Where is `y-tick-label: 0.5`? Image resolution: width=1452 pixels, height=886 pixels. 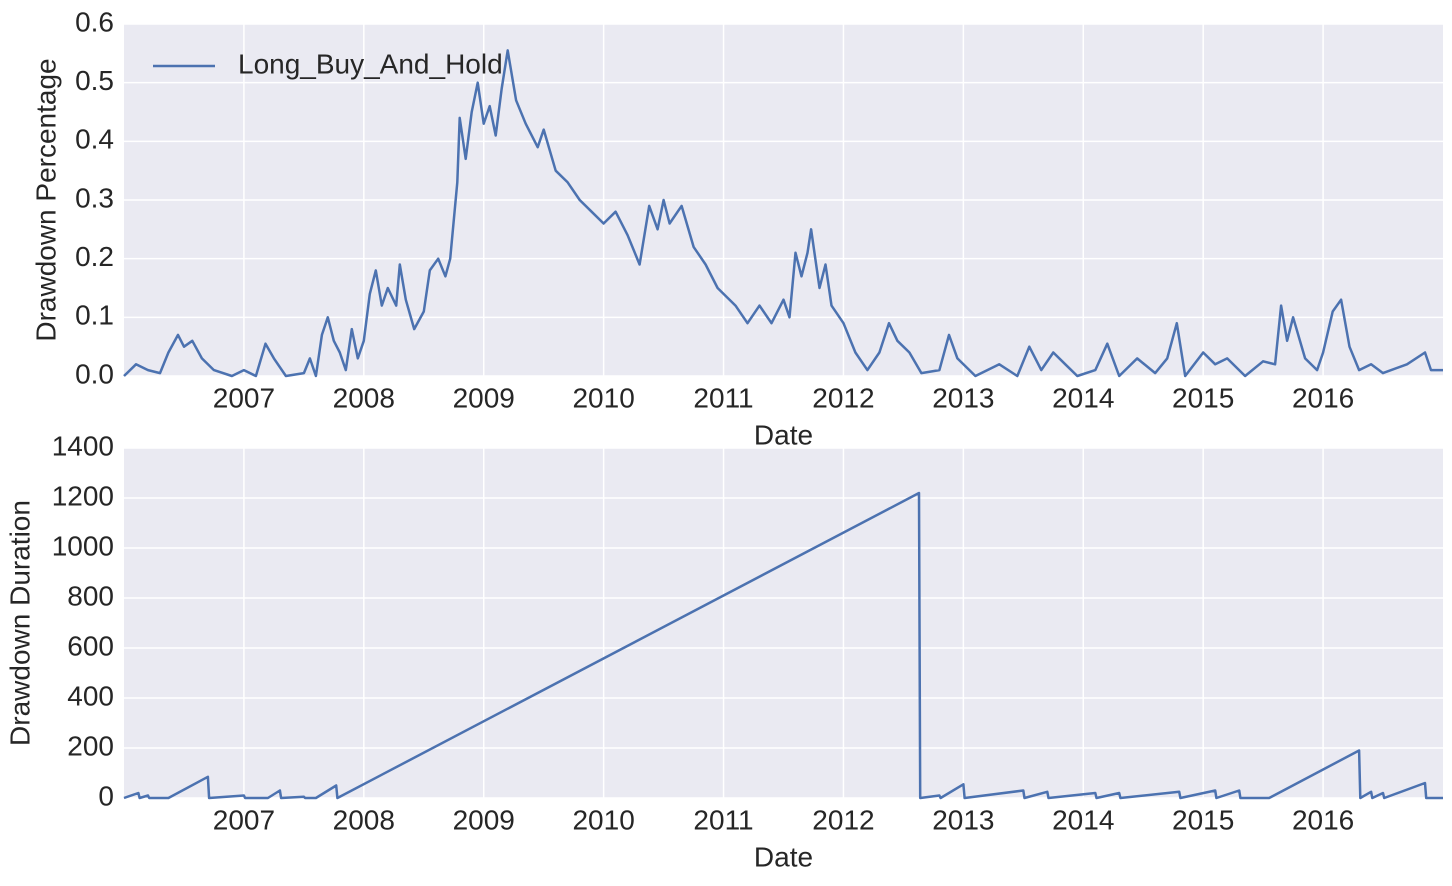 y-tick-label: 0.5 is located at coordinates (94, 80).